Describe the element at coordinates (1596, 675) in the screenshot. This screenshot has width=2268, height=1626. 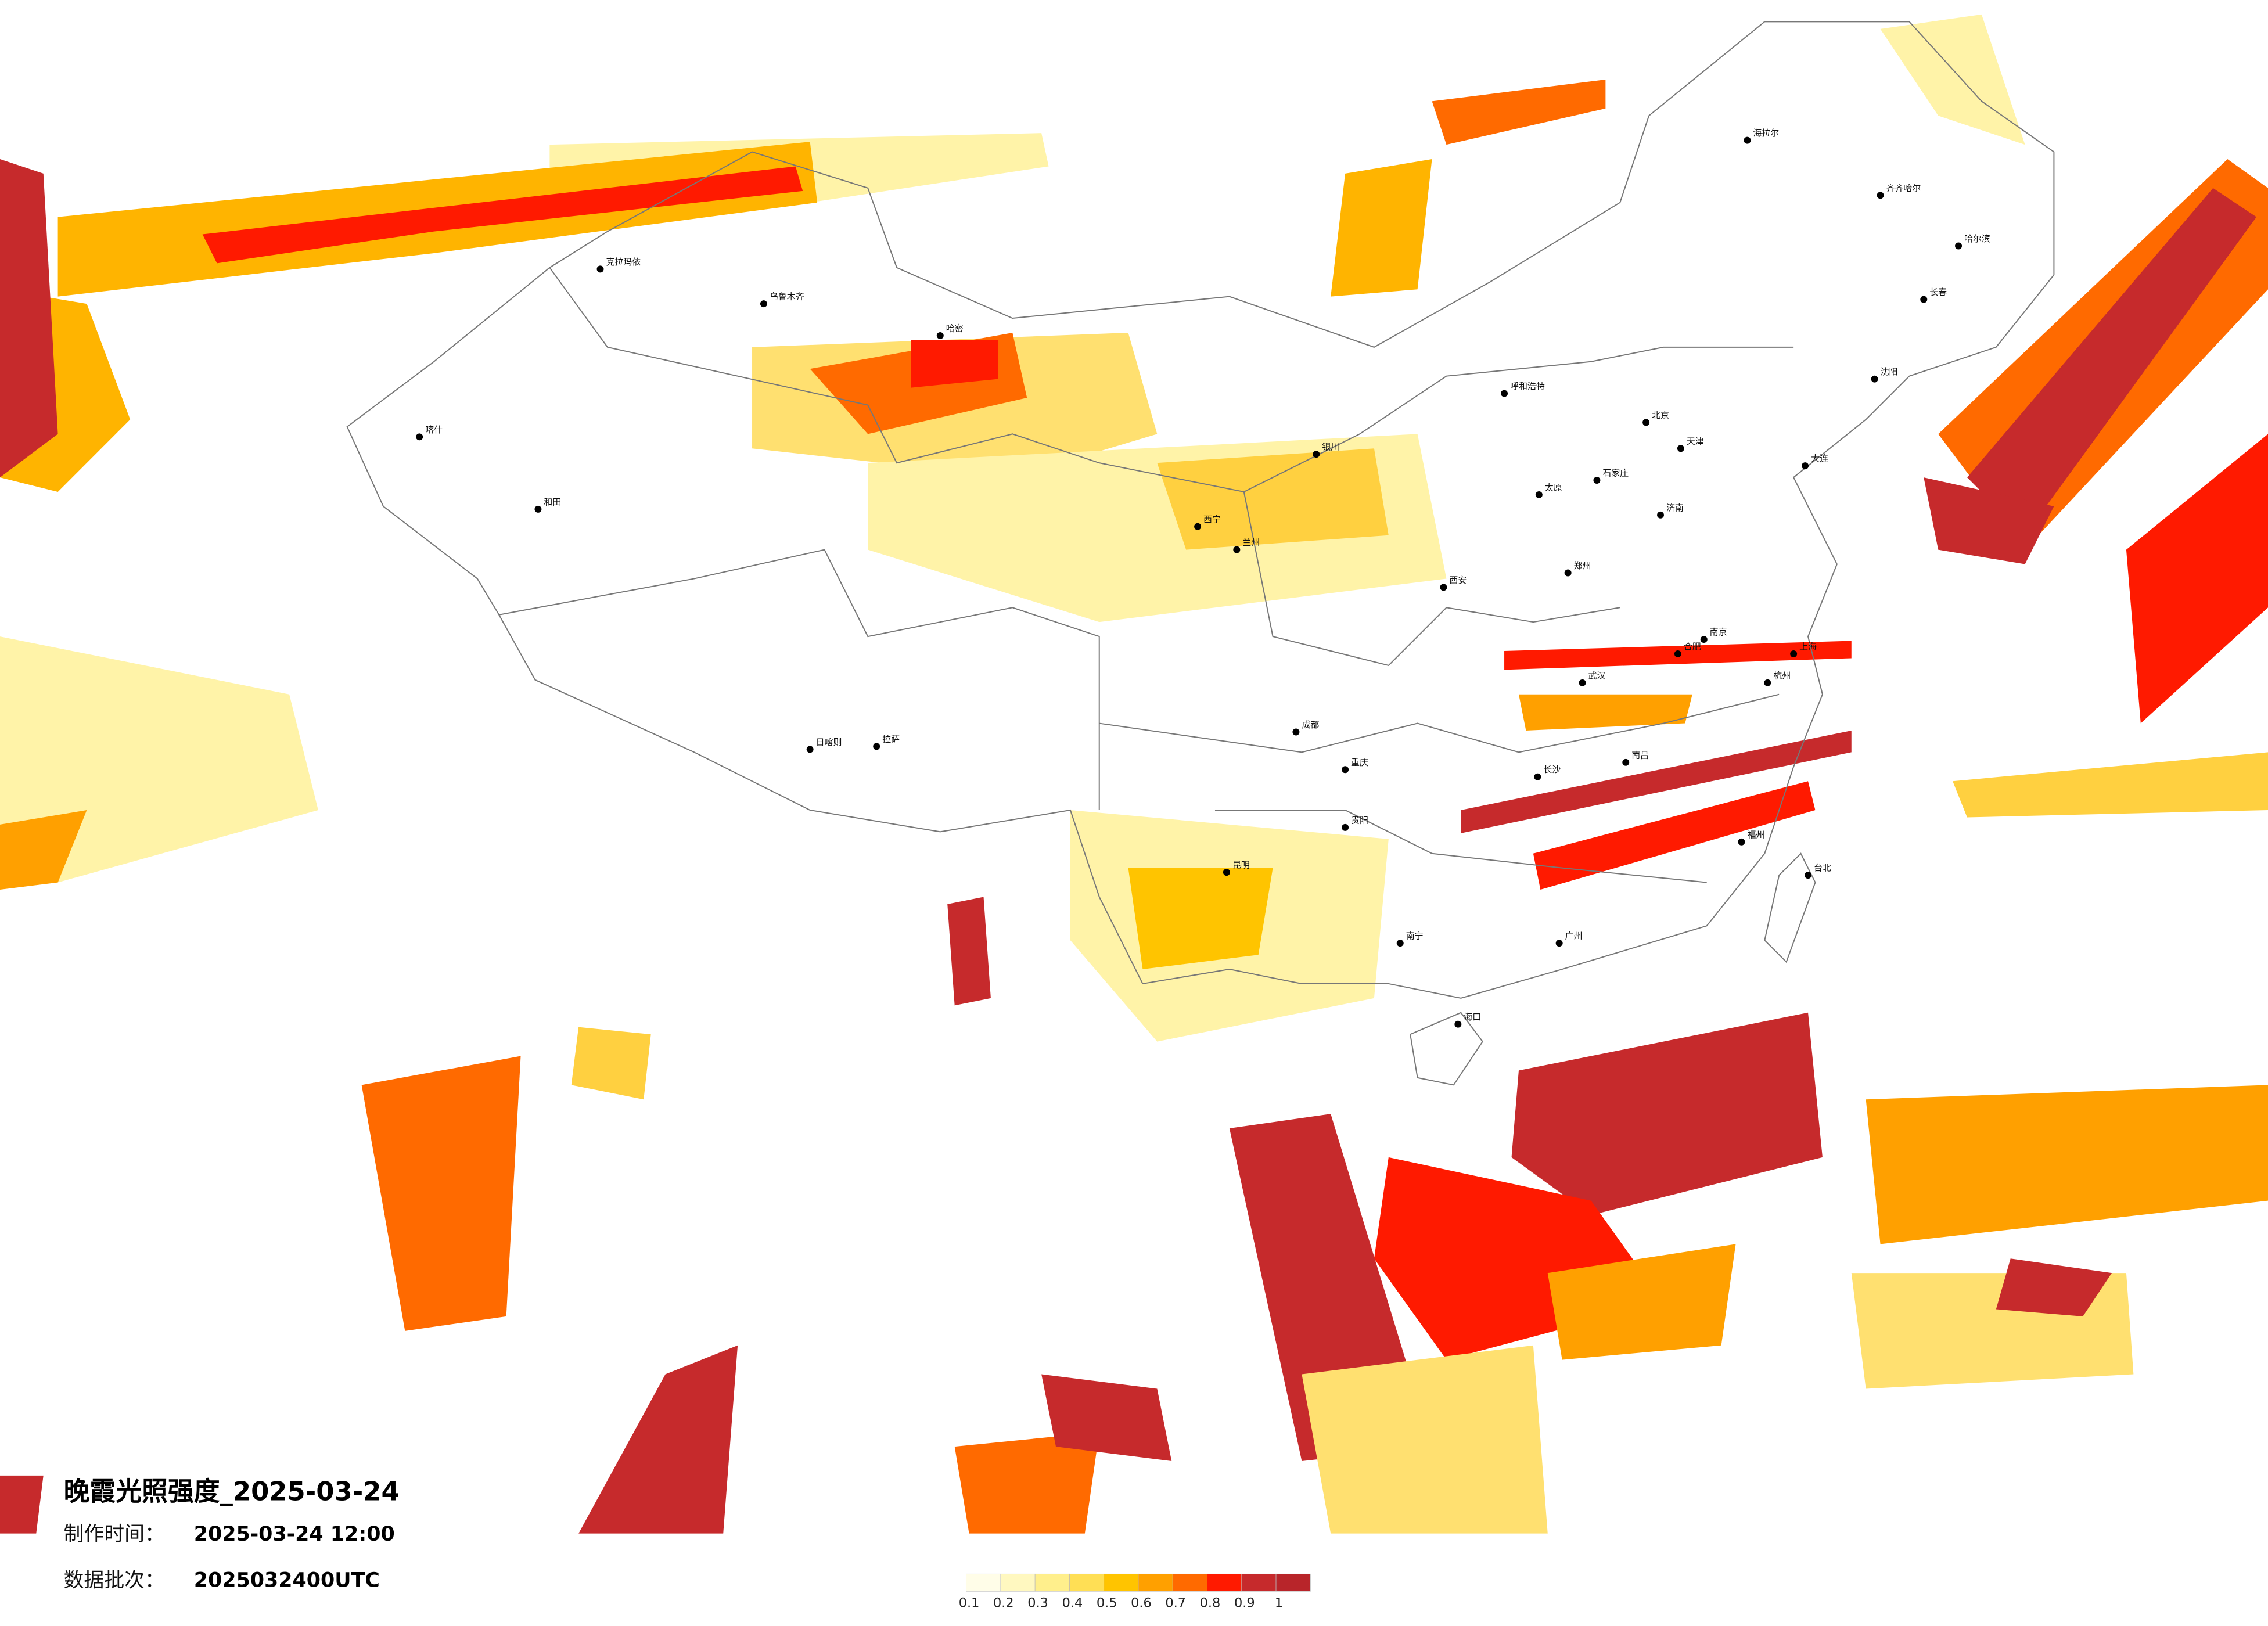
I see `city-label: 武汉` at that location.